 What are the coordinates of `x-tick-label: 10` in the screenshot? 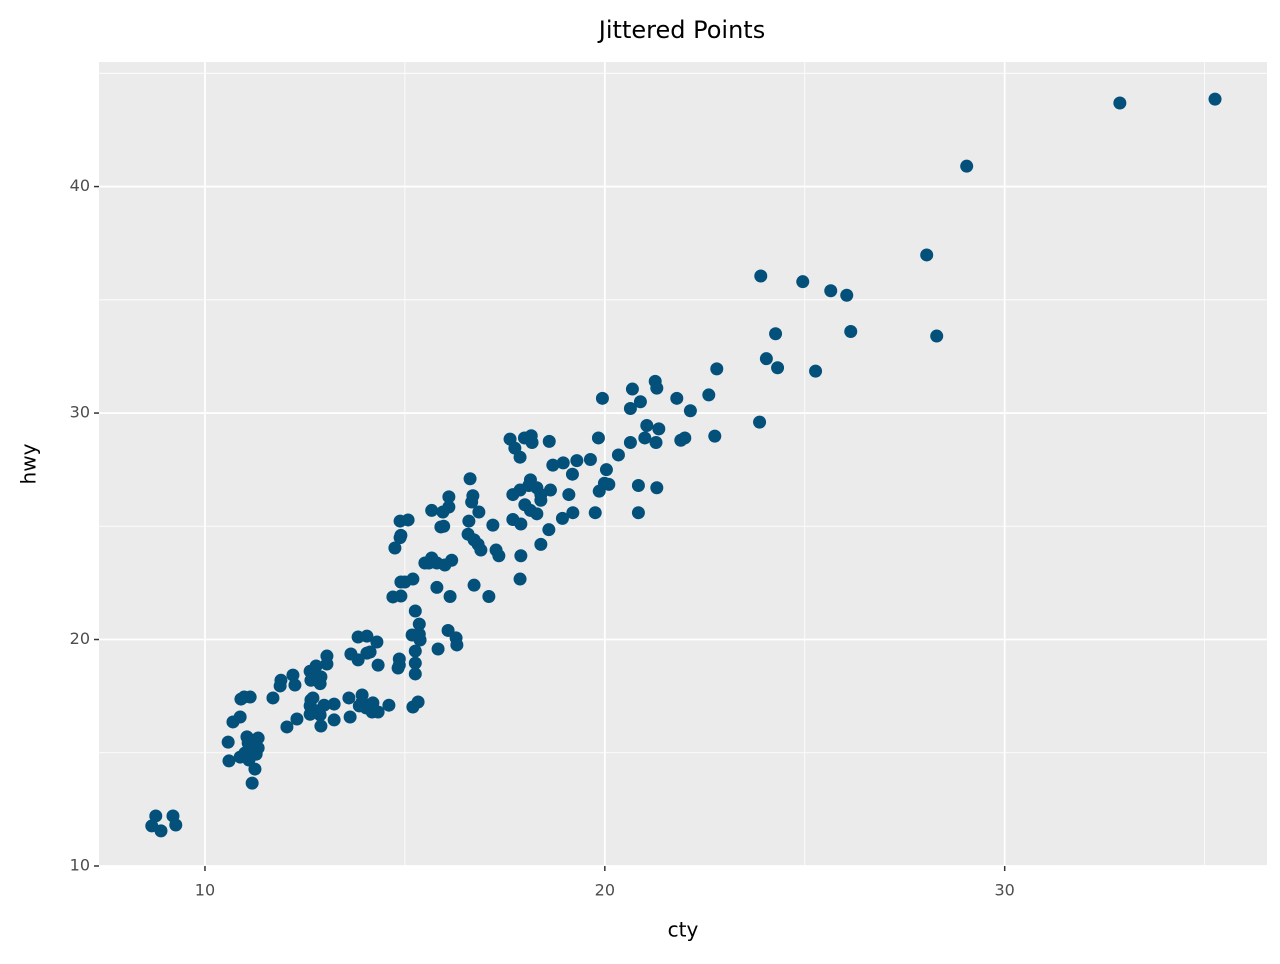 It's located at (205, 890).